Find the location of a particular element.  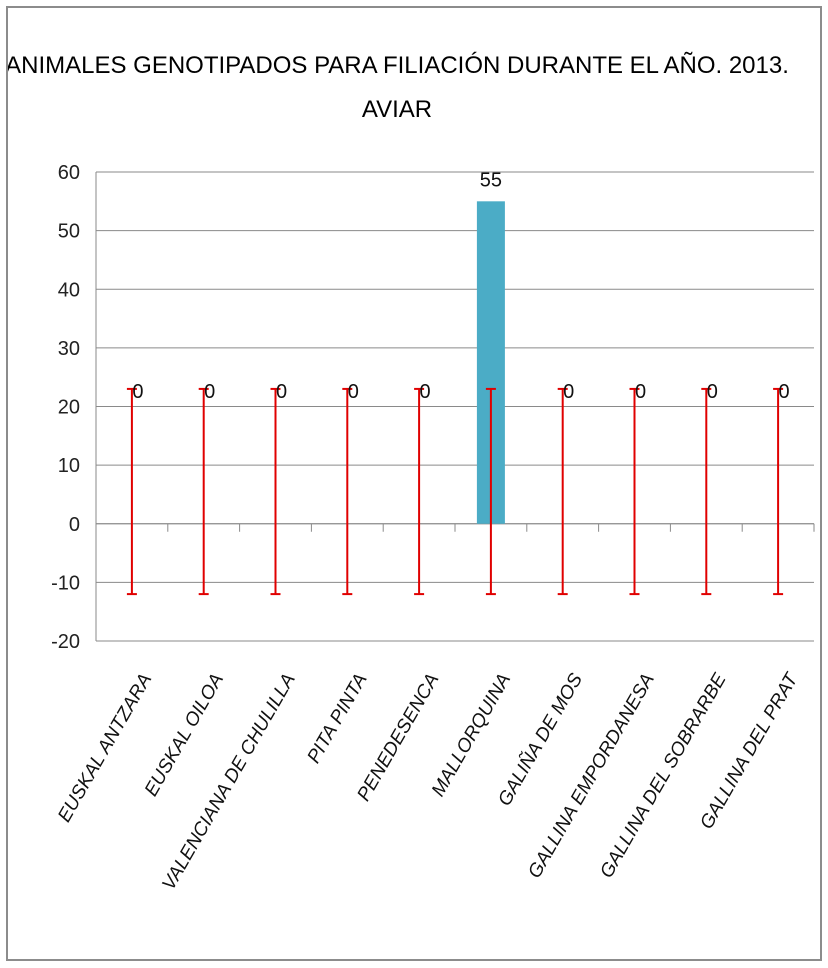

data-label: 55 is located at coordinates (491, 180).